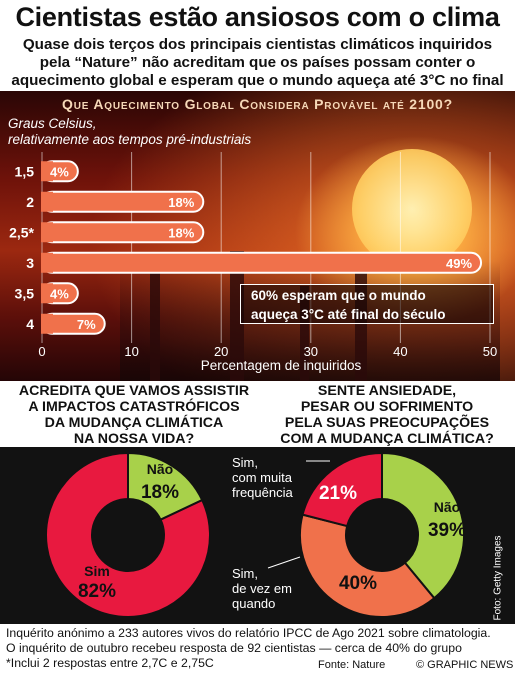  What do you see at coordinates (498, 578) in the screenshot?
I see `photo-credit: Foto: Getty Images` at bounding box center [498, 578].